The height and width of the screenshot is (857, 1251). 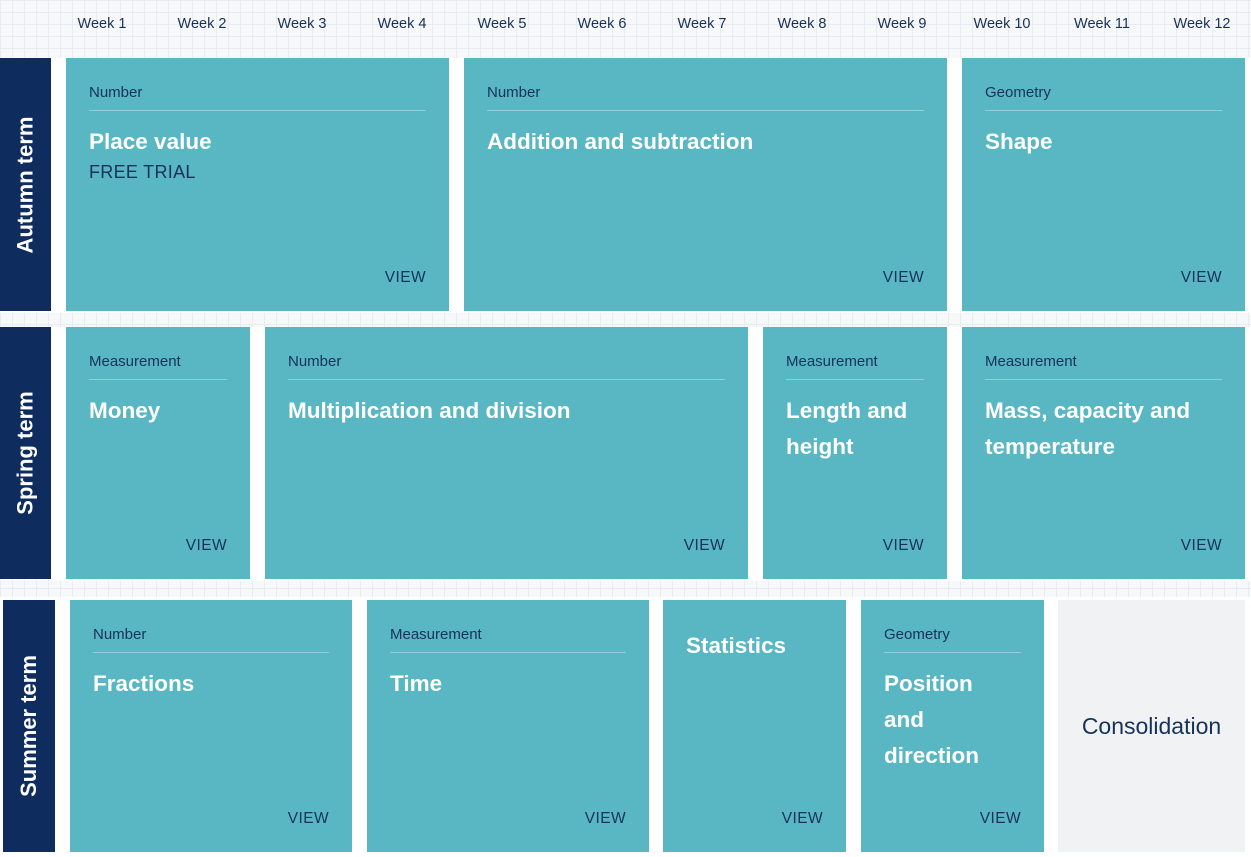 I want to click on card-shape: Geometry Shape VIEW, so click(x=1103, y=184).